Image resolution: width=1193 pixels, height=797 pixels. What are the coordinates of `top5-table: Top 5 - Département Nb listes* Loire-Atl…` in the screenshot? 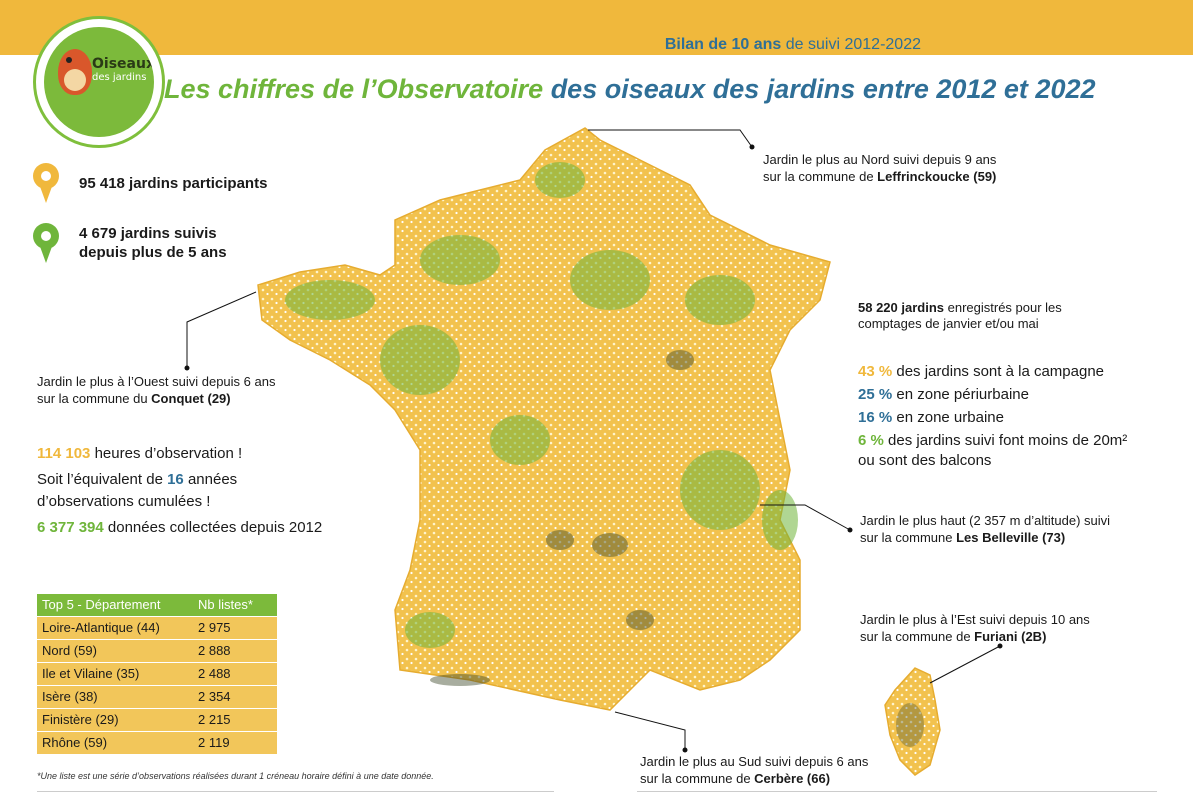 It's located at (157, 674).